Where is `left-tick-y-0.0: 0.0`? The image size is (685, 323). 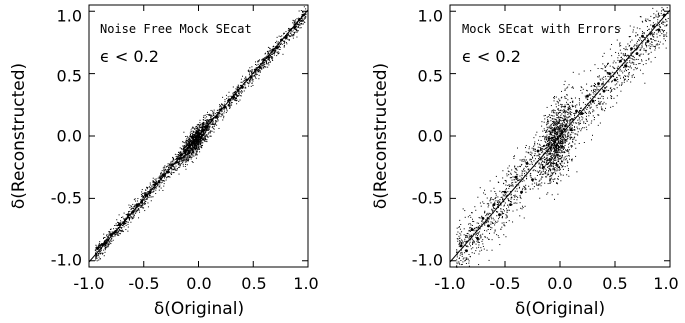 left-tick-y-0.0: 0.0 is located at coordinates (69, 136).